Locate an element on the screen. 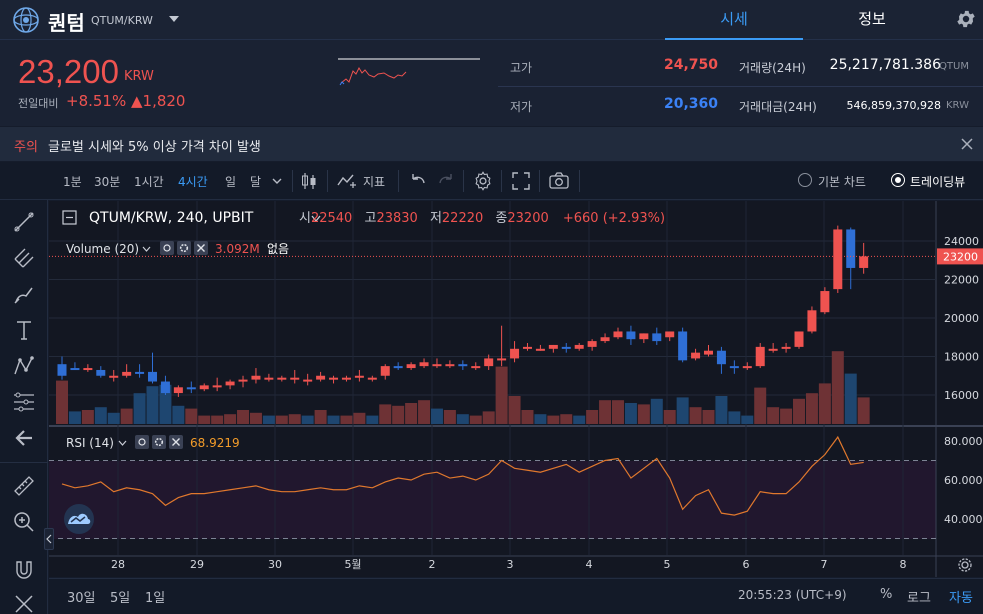 Image resolution: width=983 pixels, height=614 pixels. range-30d: 30일 is located at coordinates (81, 598).